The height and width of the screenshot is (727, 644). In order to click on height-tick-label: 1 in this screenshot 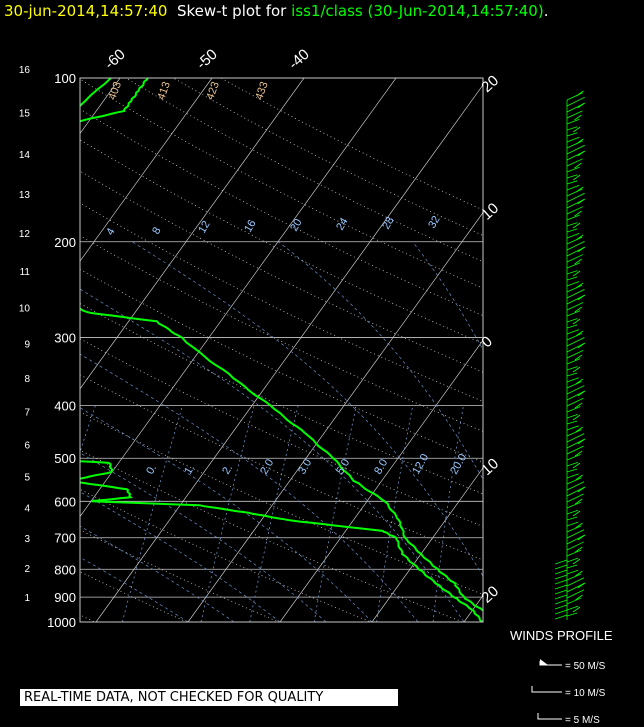, I will do `click(27, 598)`.